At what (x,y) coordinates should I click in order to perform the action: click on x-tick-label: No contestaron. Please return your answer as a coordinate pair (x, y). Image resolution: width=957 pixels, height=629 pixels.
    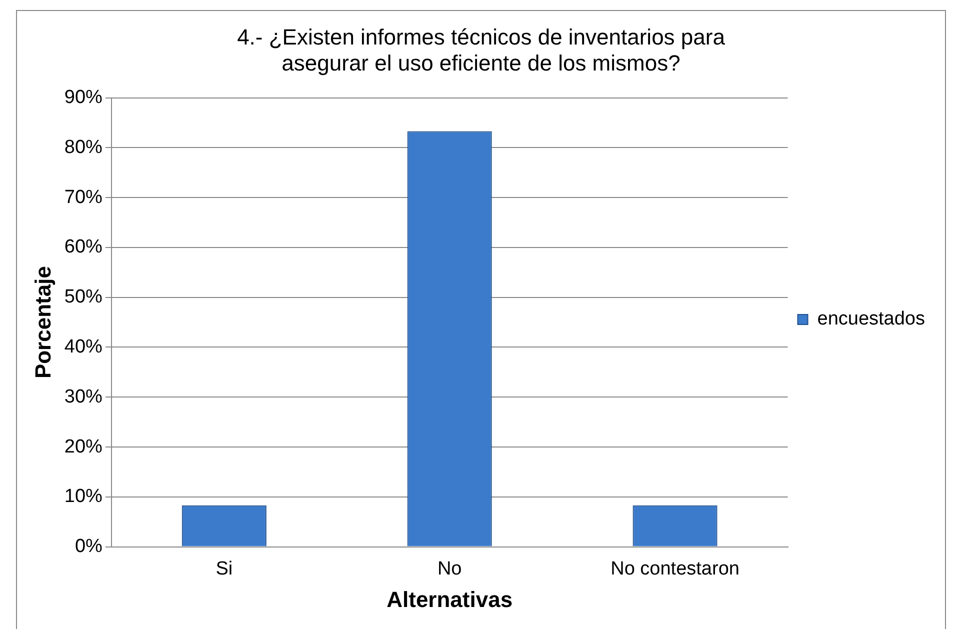
    Looking at the image, I should click on (675, 569).